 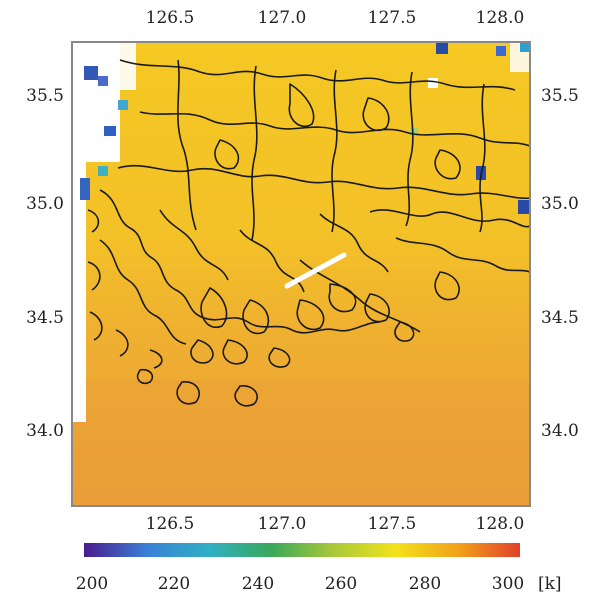 I want to click on lat-tick-right-35-0: 35.0, so click(x=560, y=204).